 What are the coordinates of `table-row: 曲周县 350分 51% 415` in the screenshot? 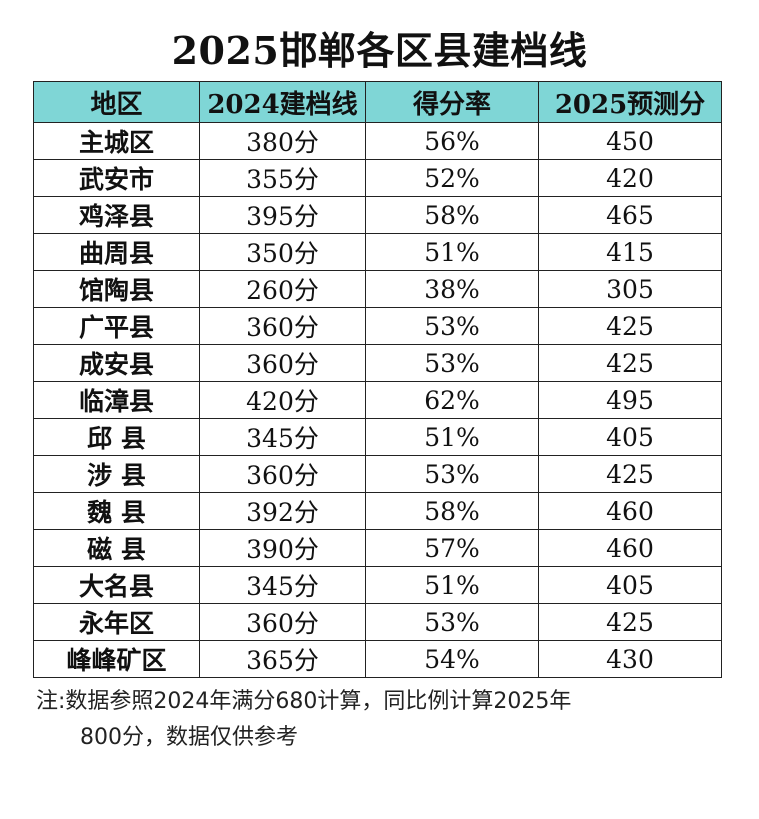 It's located at (377, 252).